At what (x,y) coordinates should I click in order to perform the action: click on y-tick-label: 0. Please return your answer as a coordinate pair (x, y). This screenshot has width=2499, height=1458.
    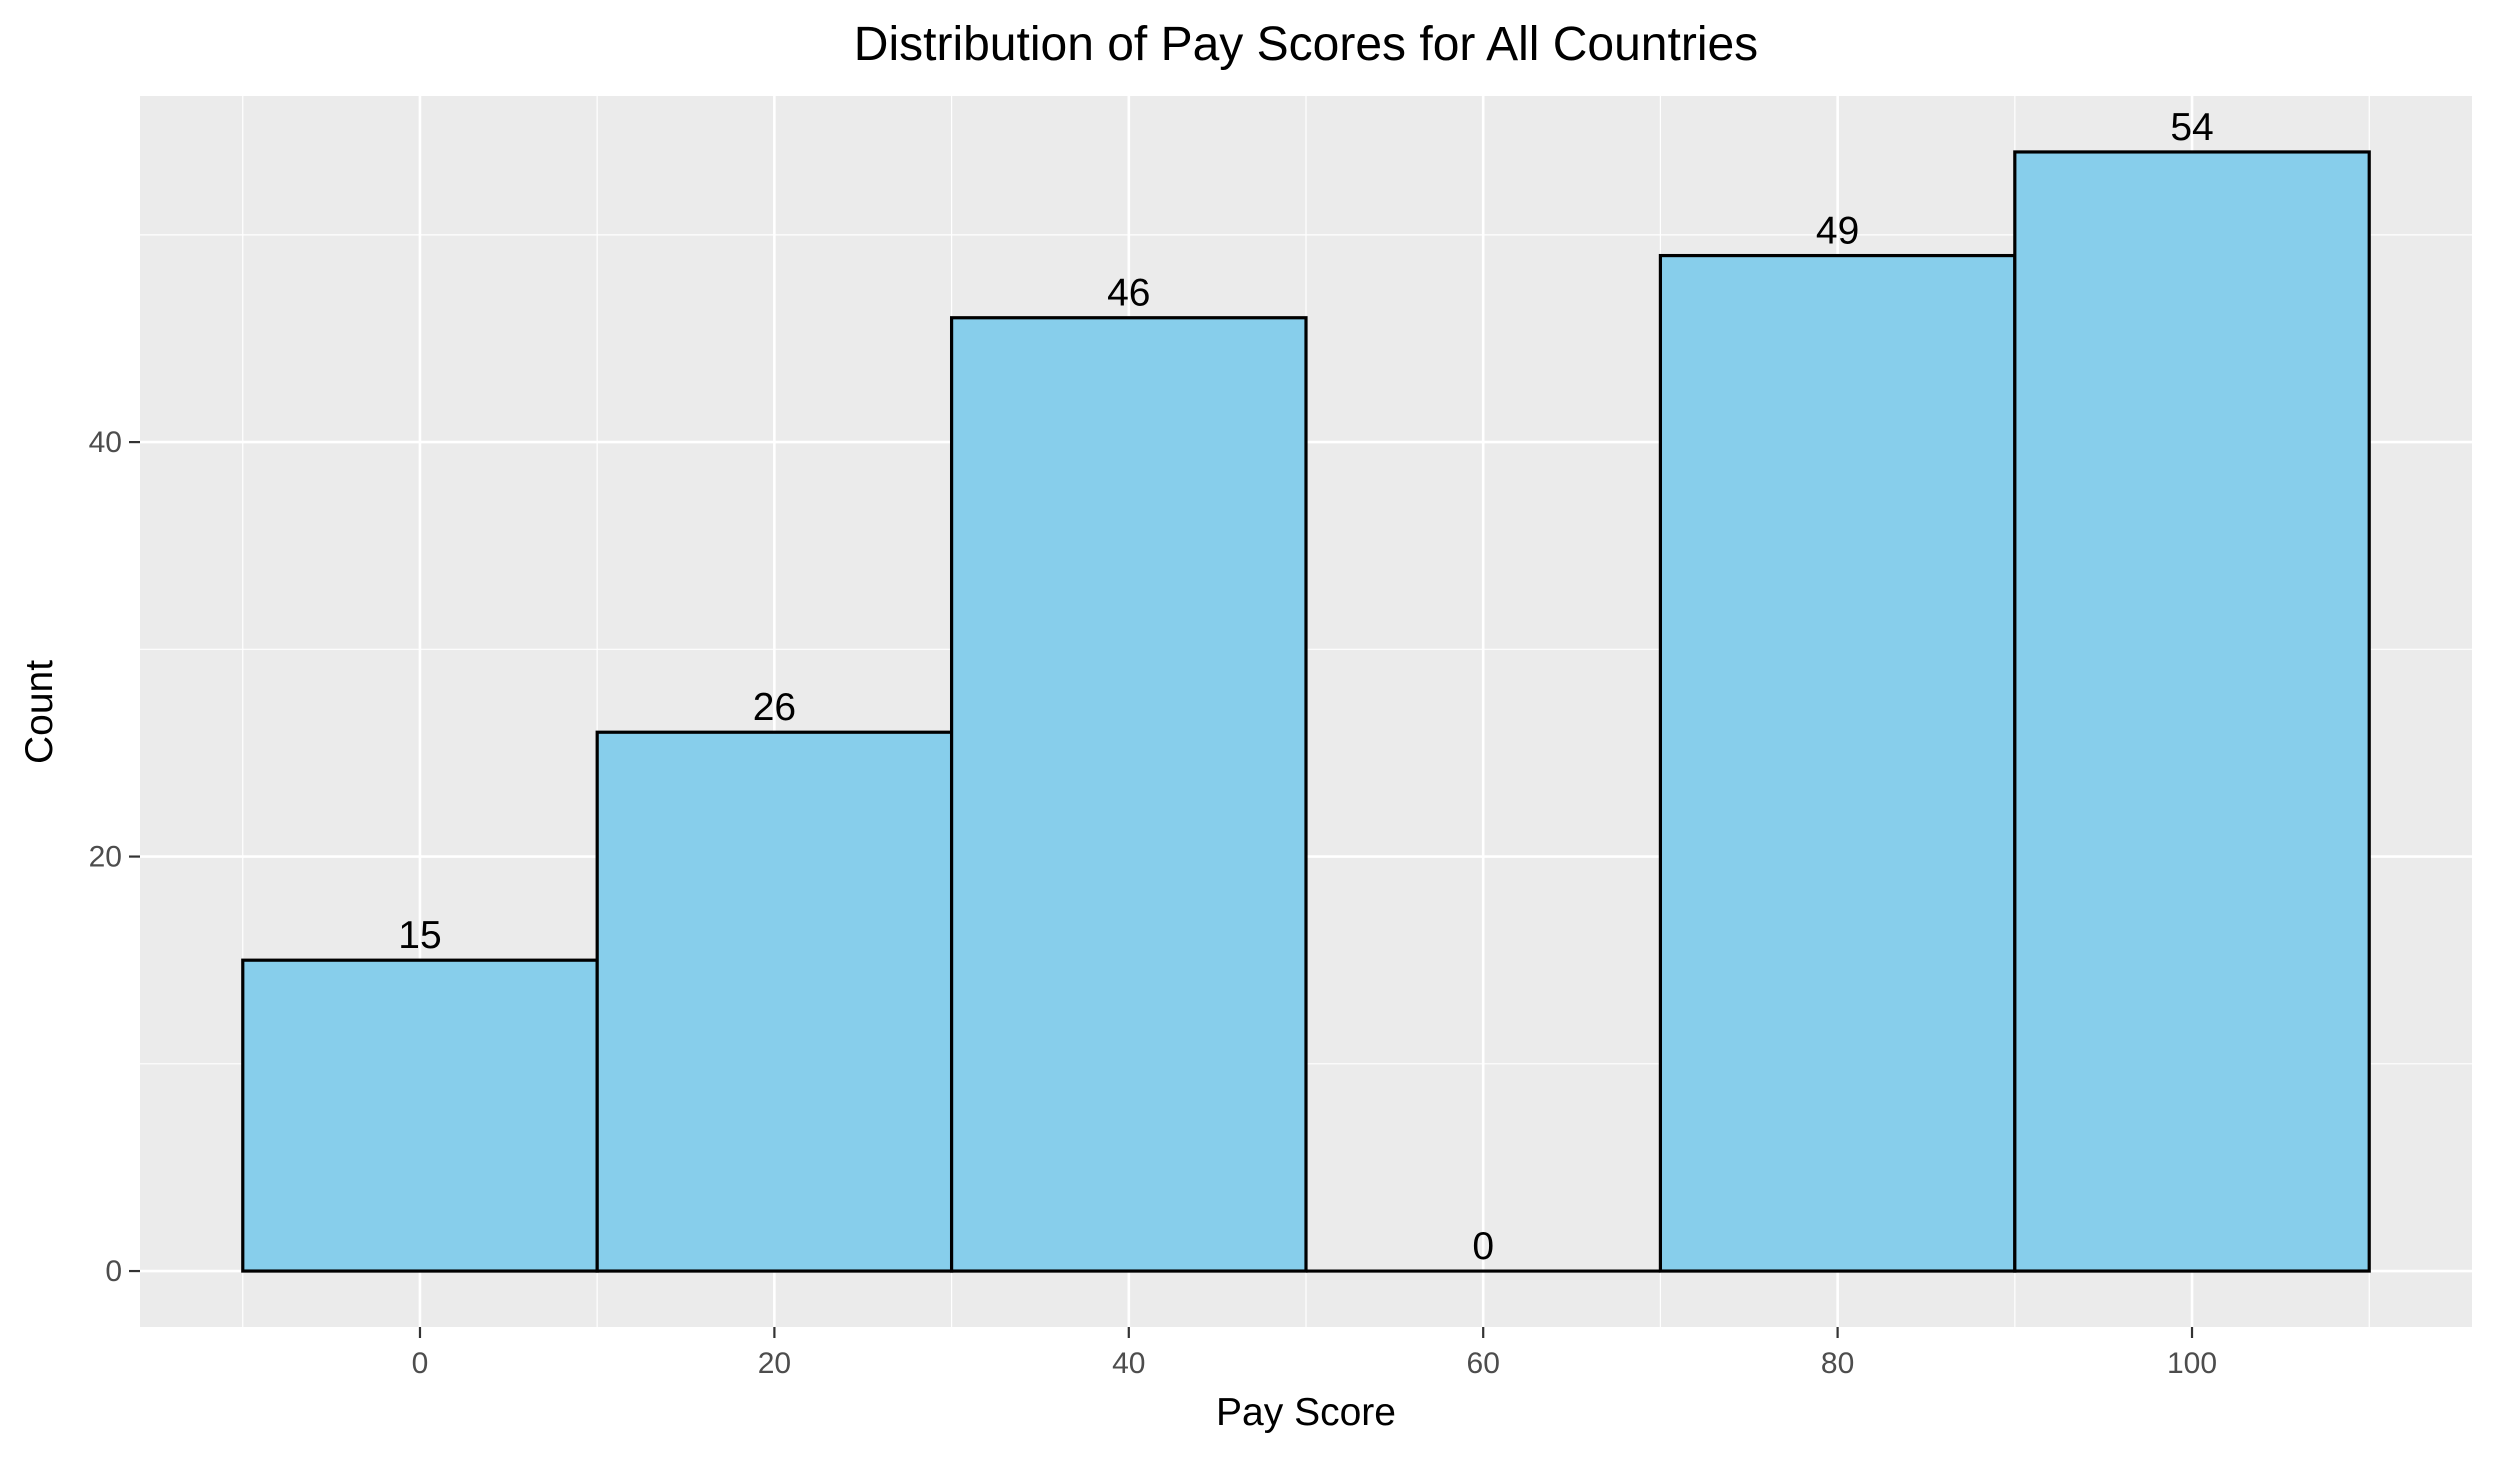
    Looking at the image, I should click on (113, 1271).